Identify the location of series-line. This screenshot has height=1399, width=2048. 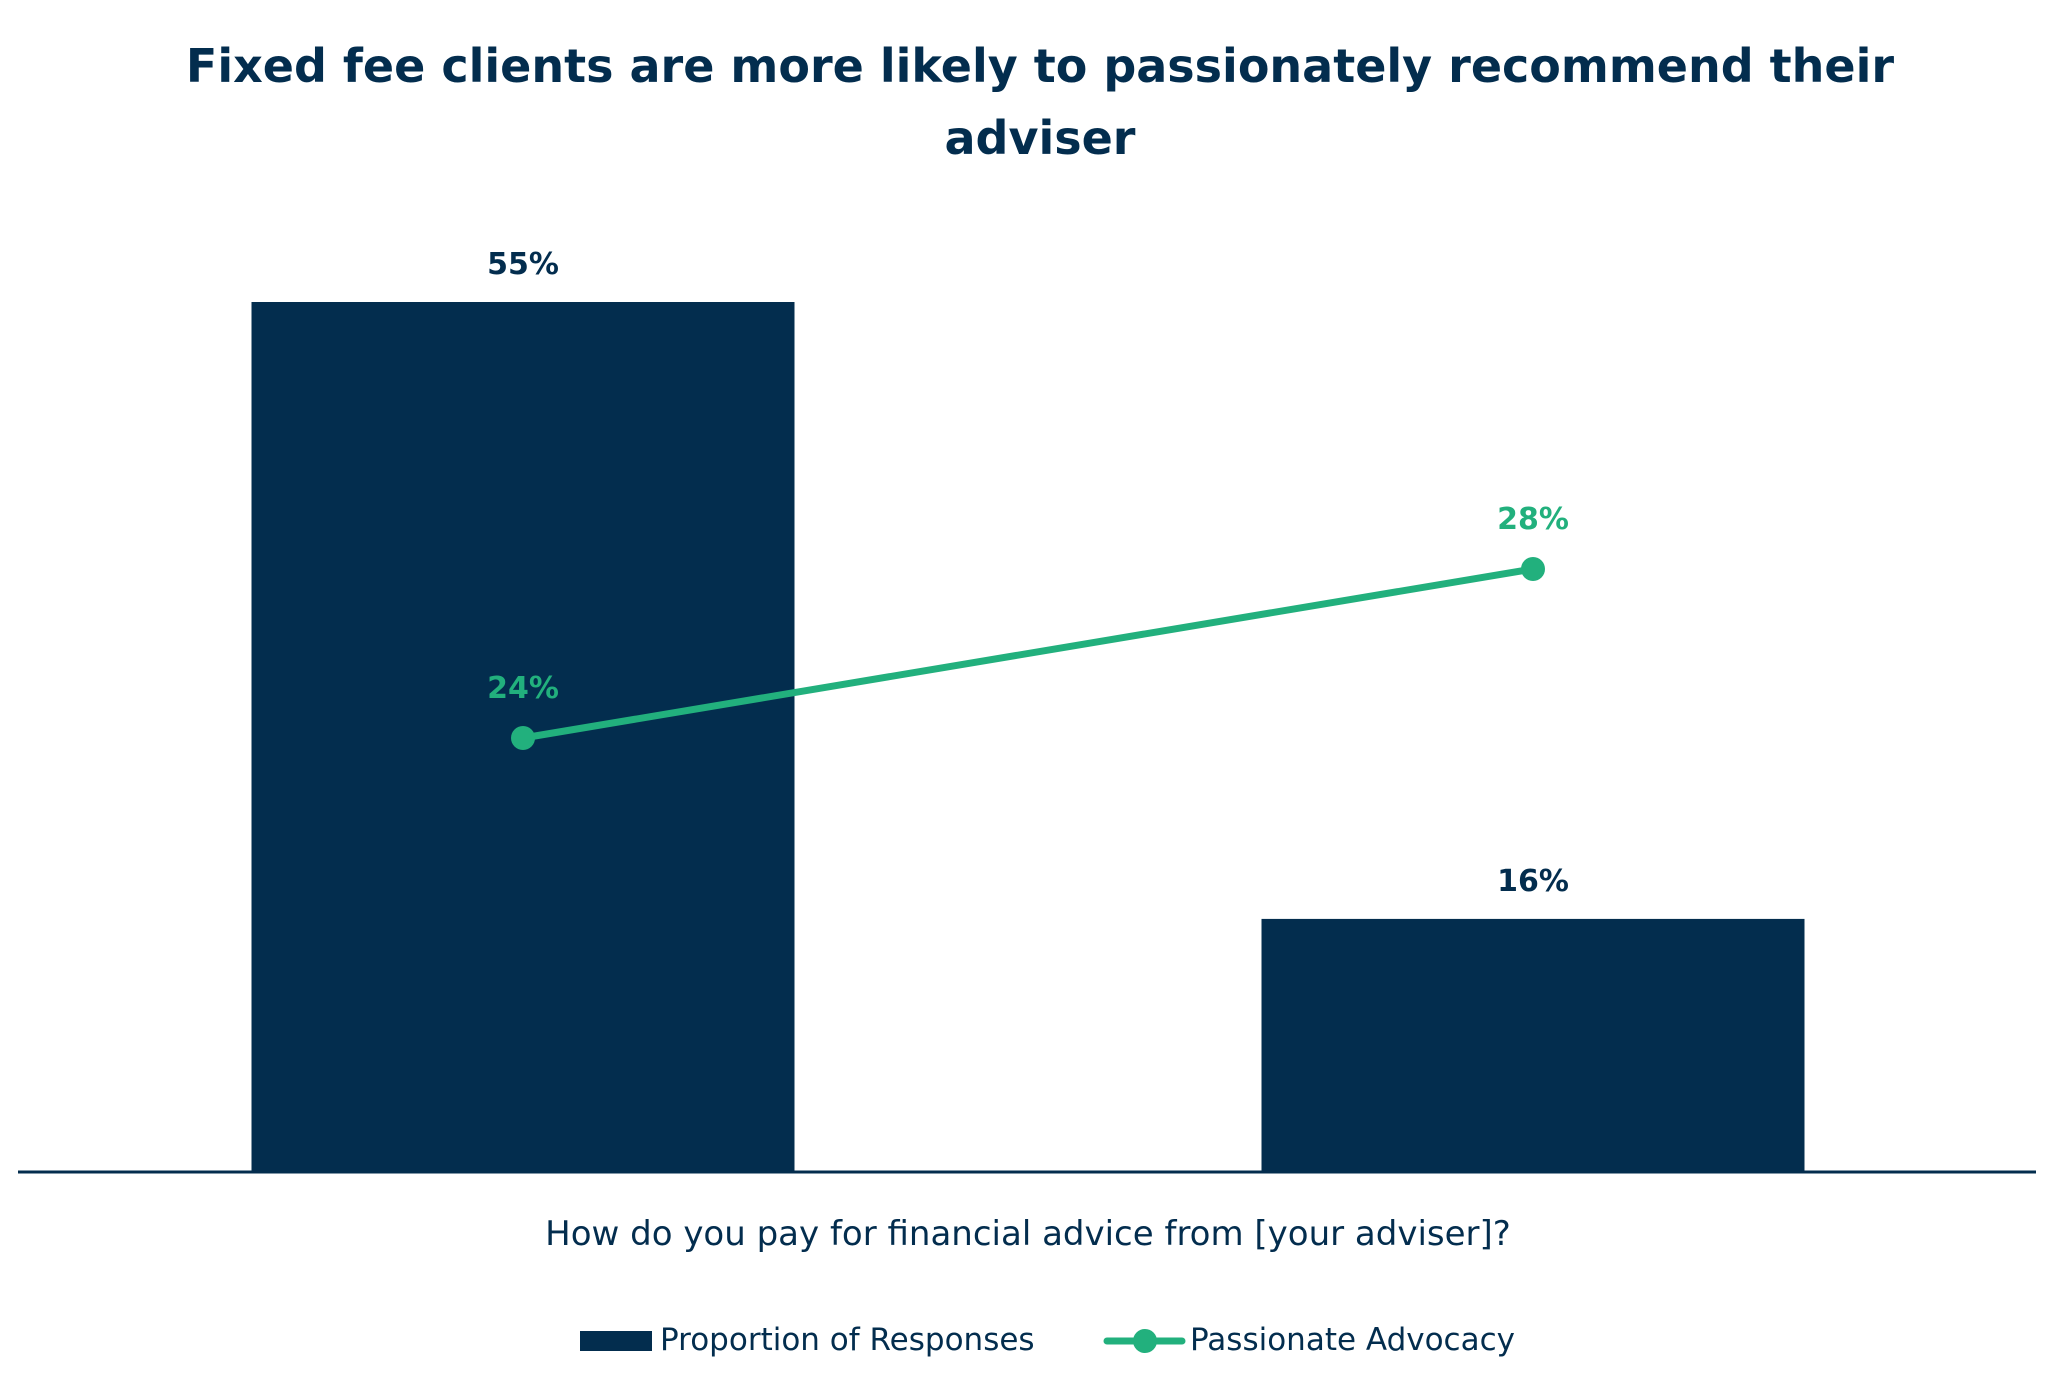
(1028, 653).